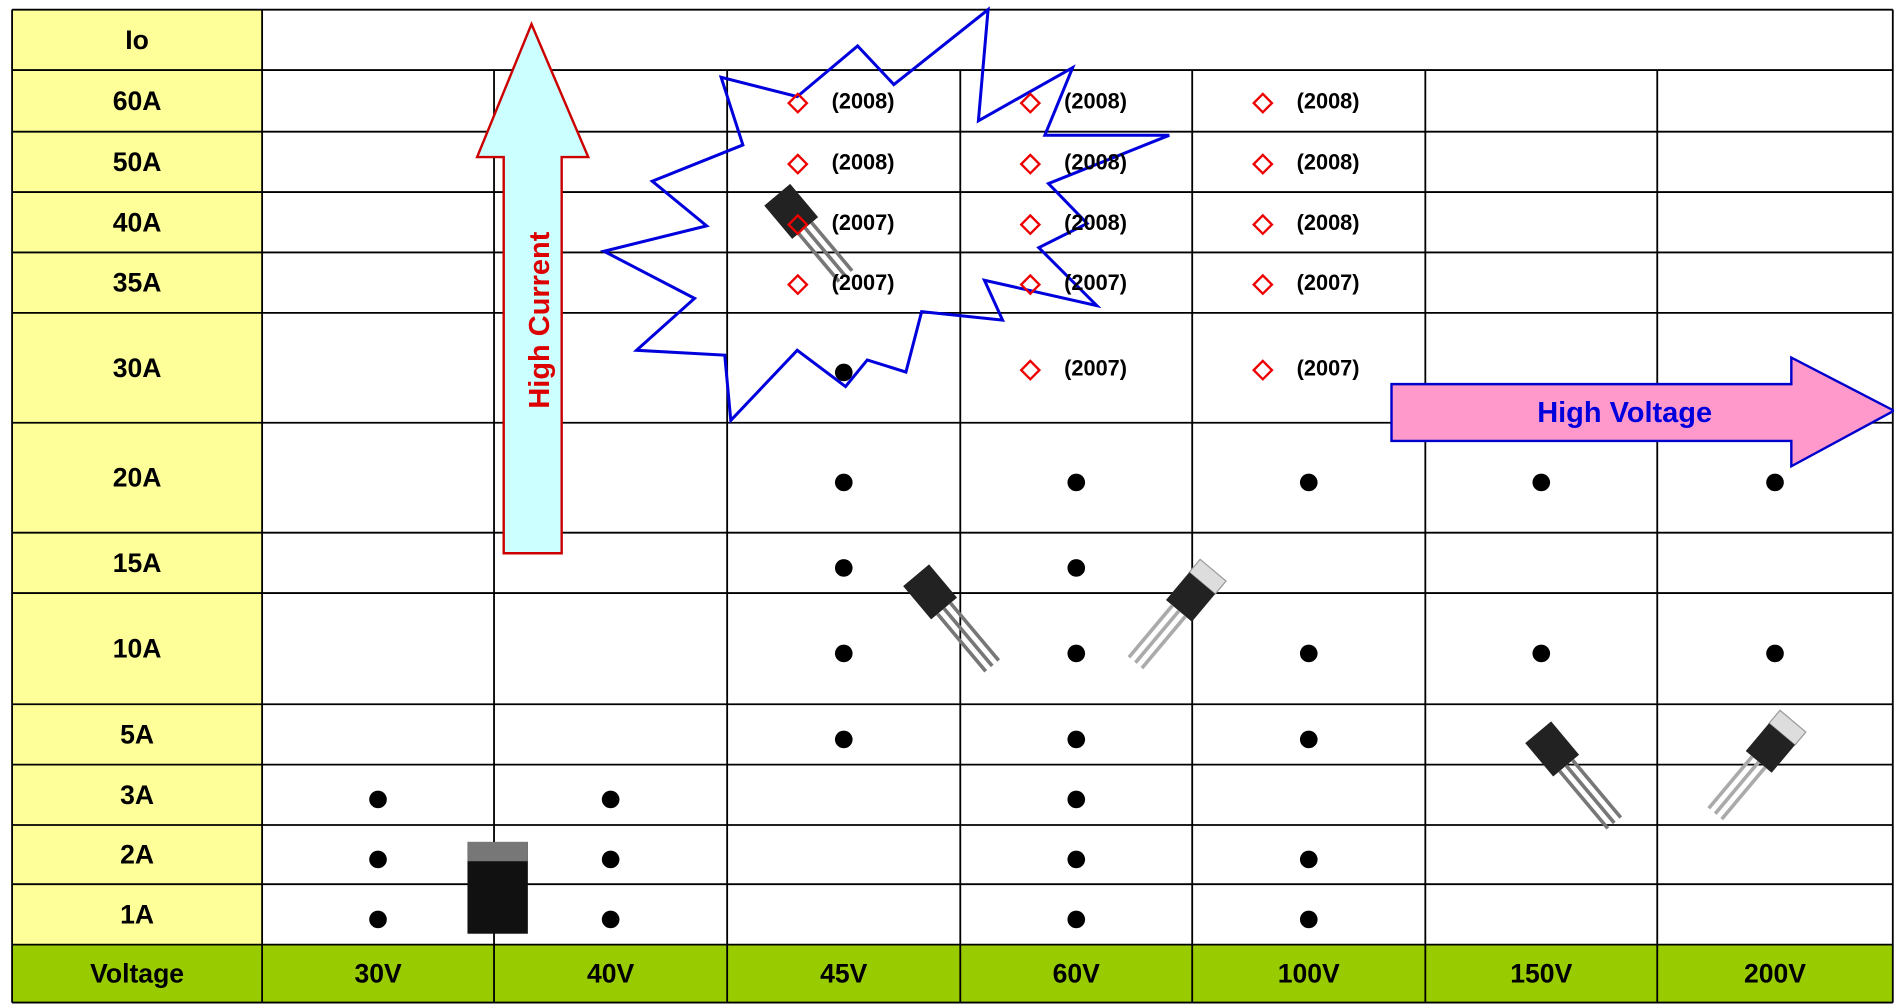  What do you see at coordinates (137, 649) in the screenshot?
I see `row-label: 10A` at bounding box center [137, 649].